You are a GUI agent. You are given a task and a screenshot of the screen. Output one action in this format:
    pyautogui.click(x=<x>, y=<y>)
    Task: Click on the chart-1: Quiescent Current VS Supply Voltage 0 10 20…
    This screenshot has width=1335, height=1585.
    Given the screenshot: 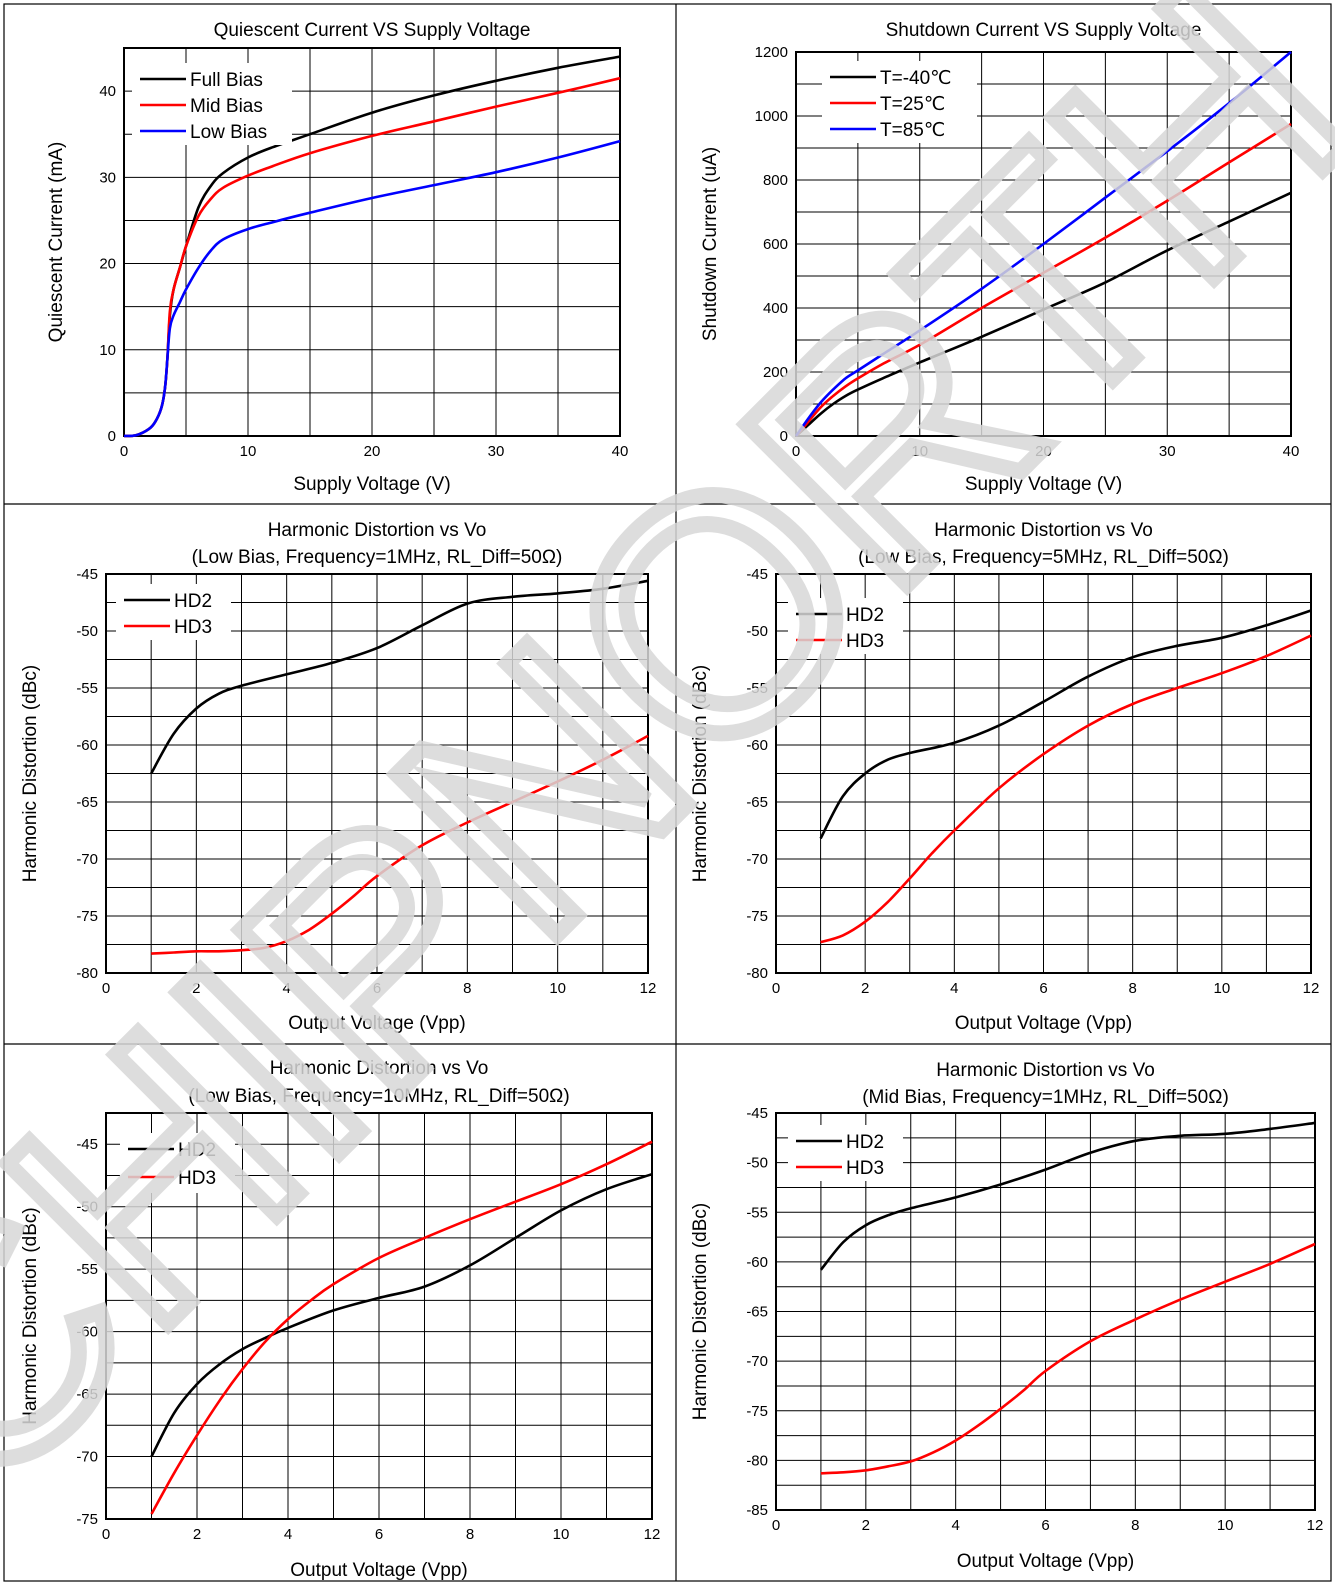 What is the action you would take?
    pyautogui.click(x=337, y=257)
    